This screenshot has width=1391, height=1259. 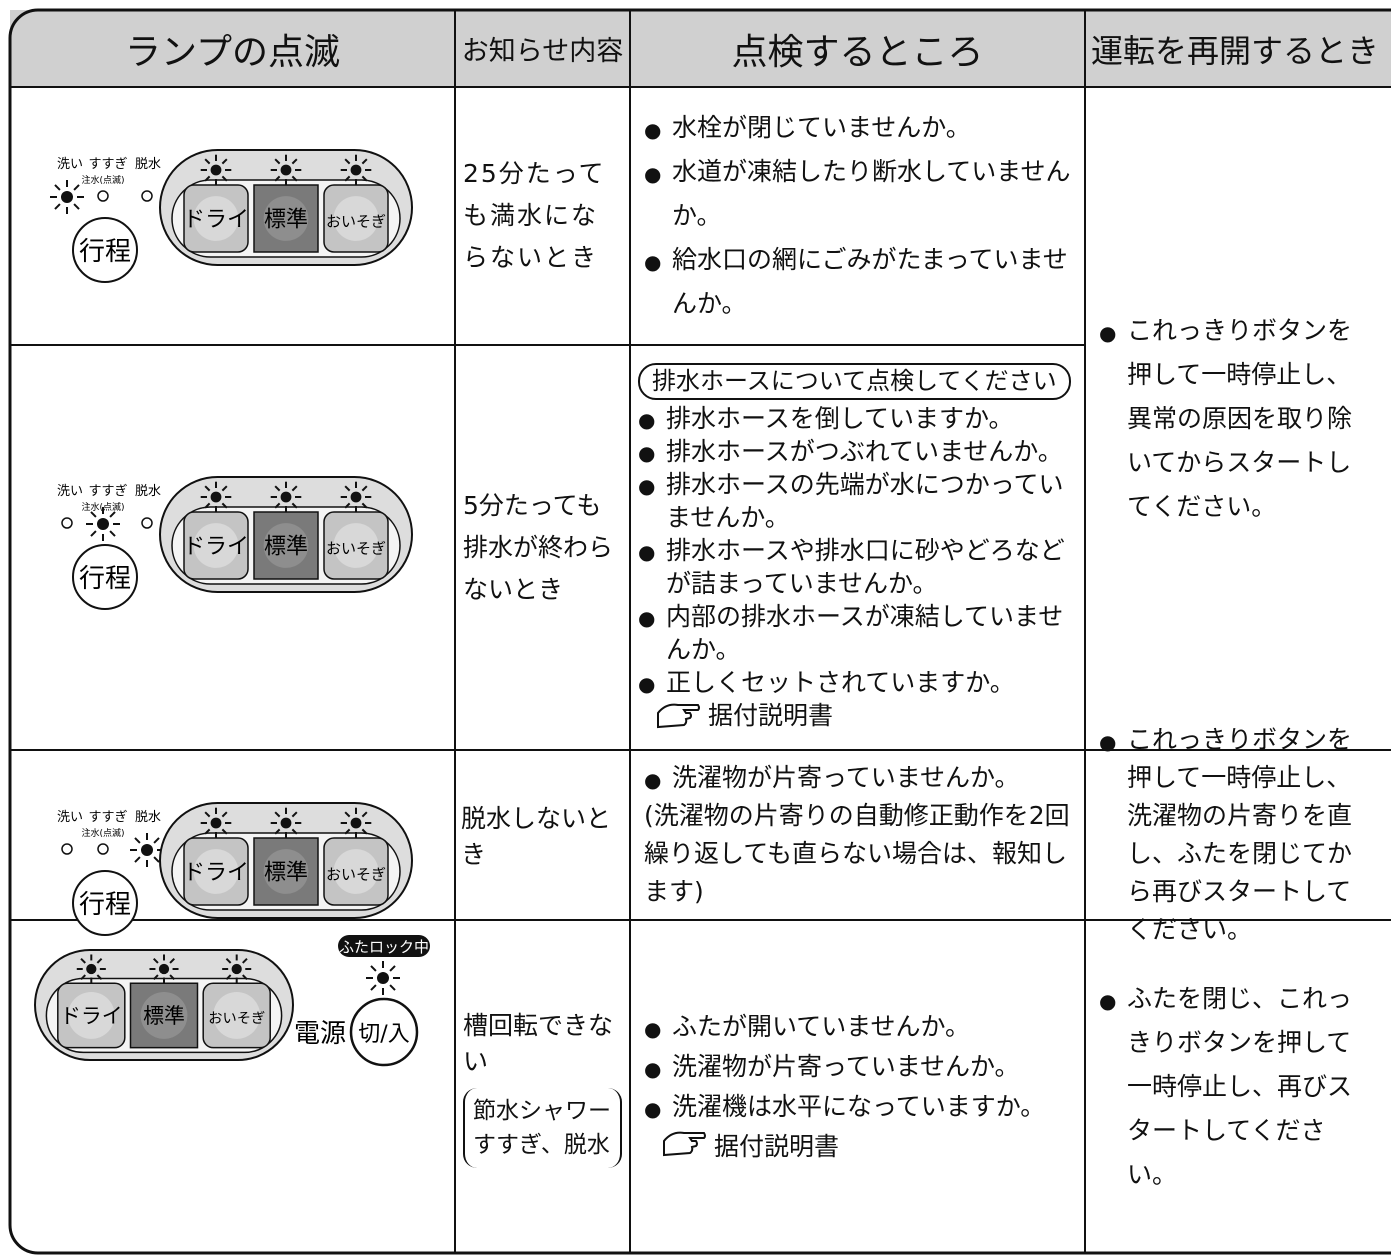 I want to click on check-item: ふたが開いていませんか。, so click(x=859, y=1028).